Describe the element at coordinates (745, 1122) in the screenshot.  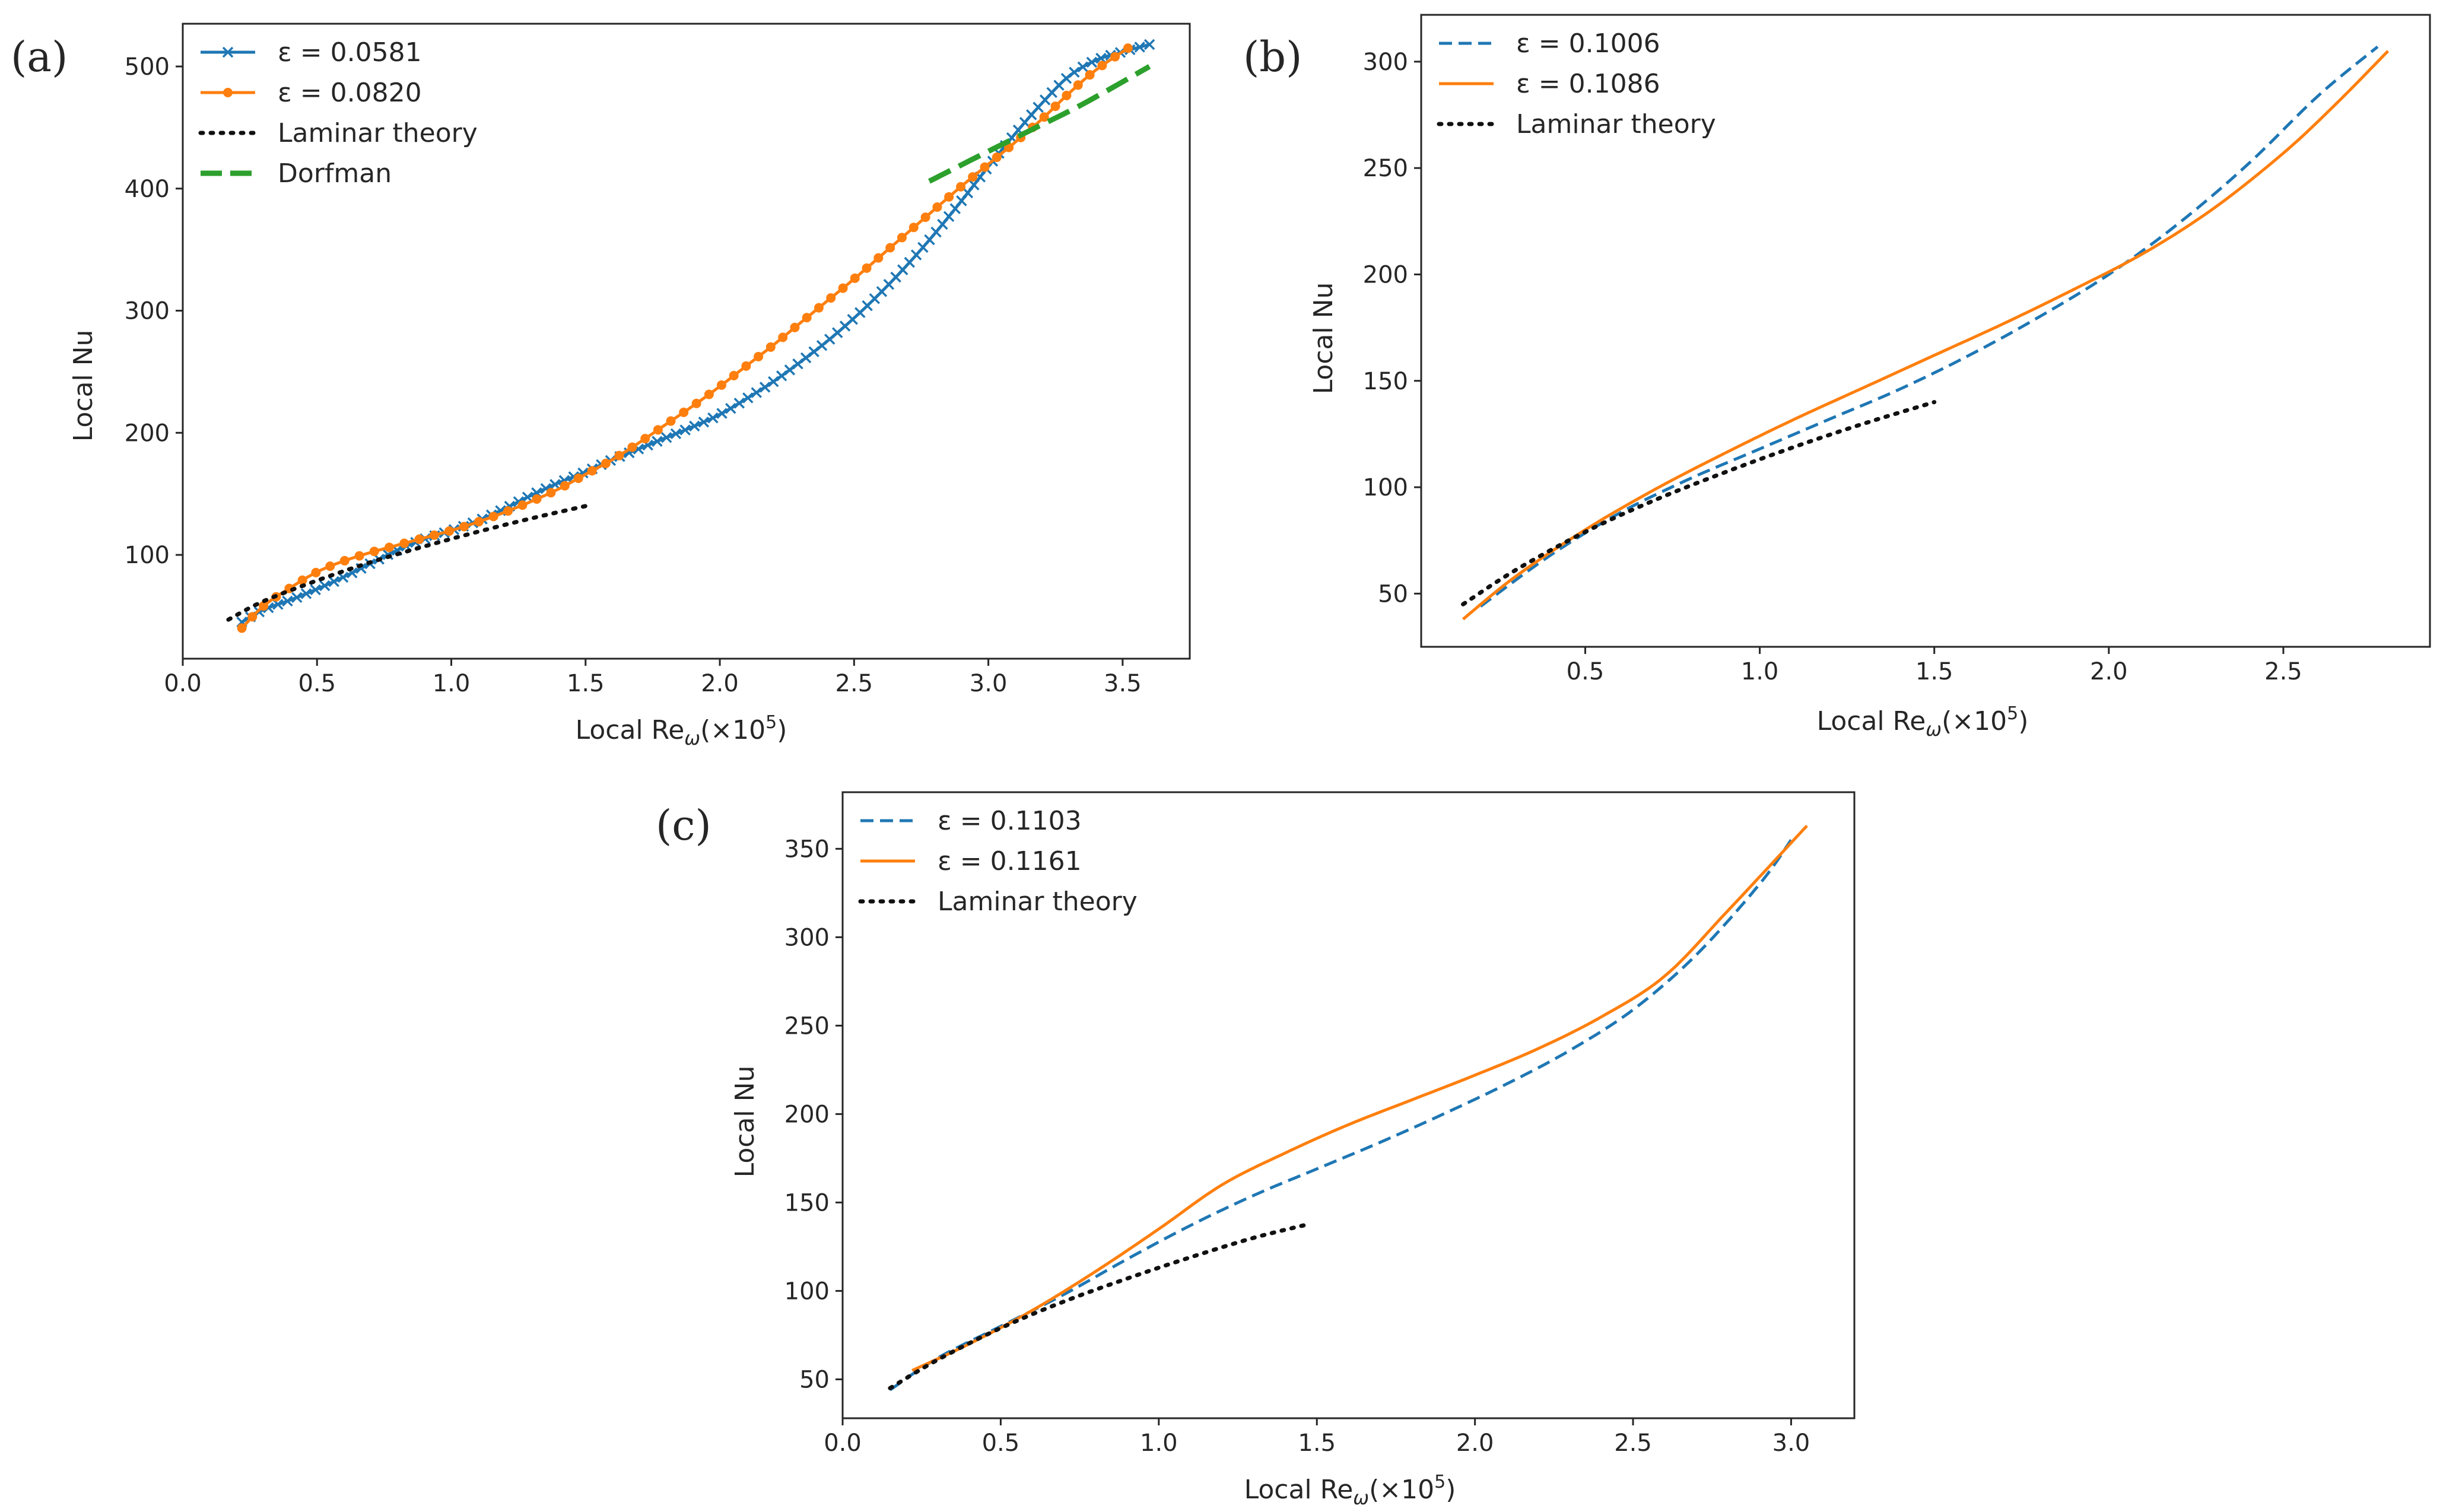
I see `panel-c-ylabel: Local Nu` at that location.